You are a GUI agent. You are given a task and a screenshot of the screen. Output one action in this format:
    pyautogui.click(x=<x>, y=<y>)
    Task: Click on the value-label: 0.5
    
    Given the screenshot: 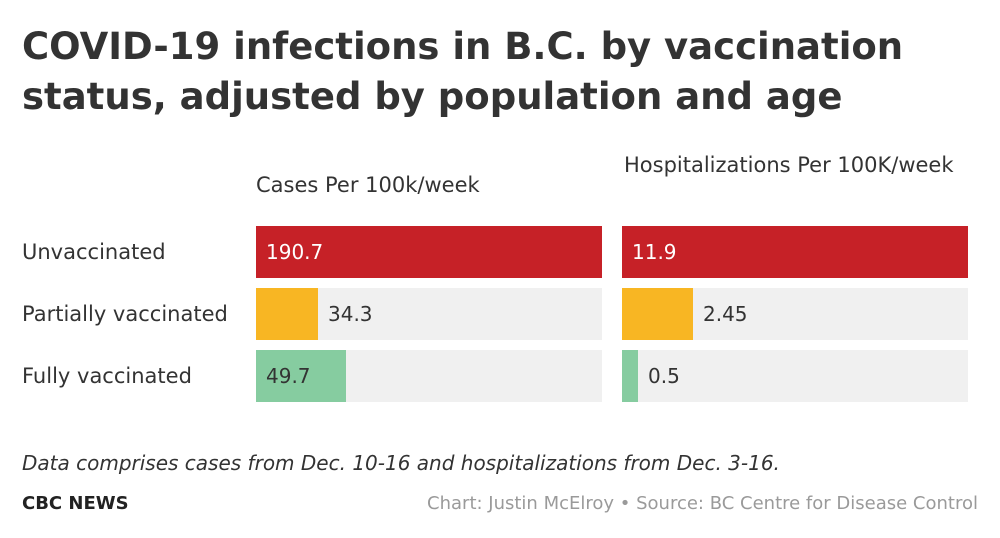 What is the action you would take?
    pyautogui.click(x=664, y=376)
    